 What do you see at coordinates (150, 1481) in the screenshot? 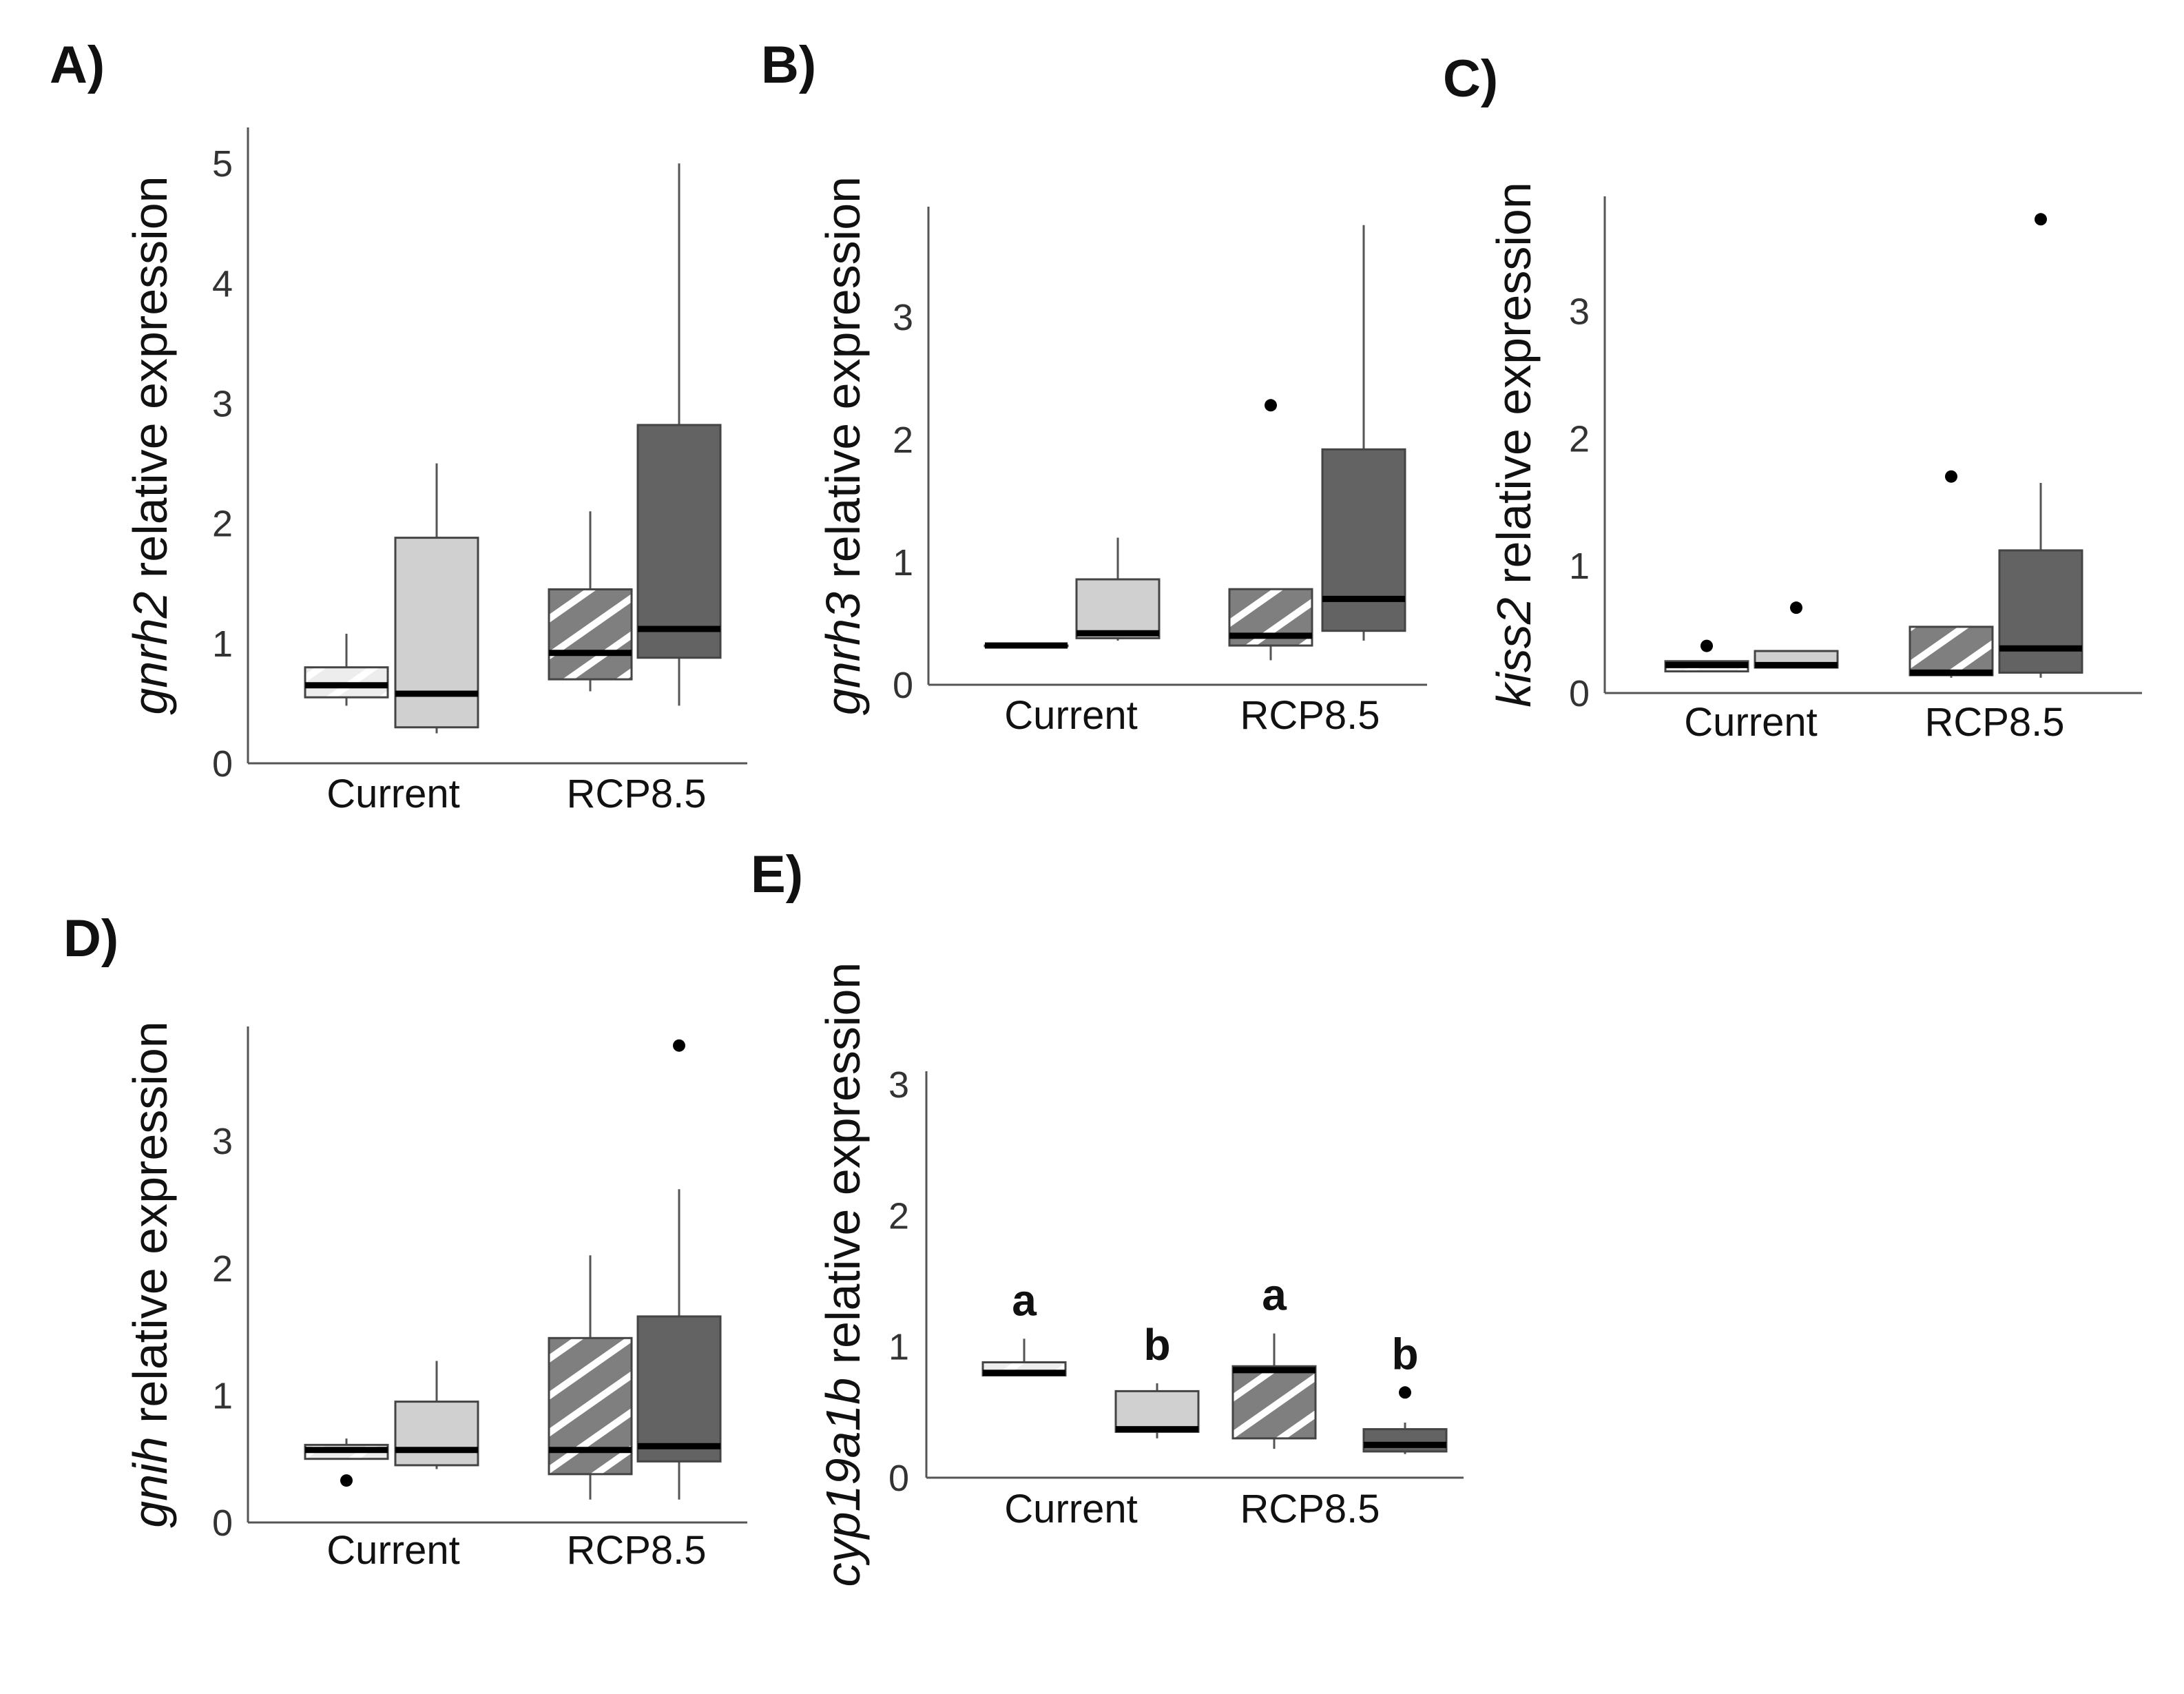
I see `y-axis-label-gene: gnih` at bounding box center [150, 1481].